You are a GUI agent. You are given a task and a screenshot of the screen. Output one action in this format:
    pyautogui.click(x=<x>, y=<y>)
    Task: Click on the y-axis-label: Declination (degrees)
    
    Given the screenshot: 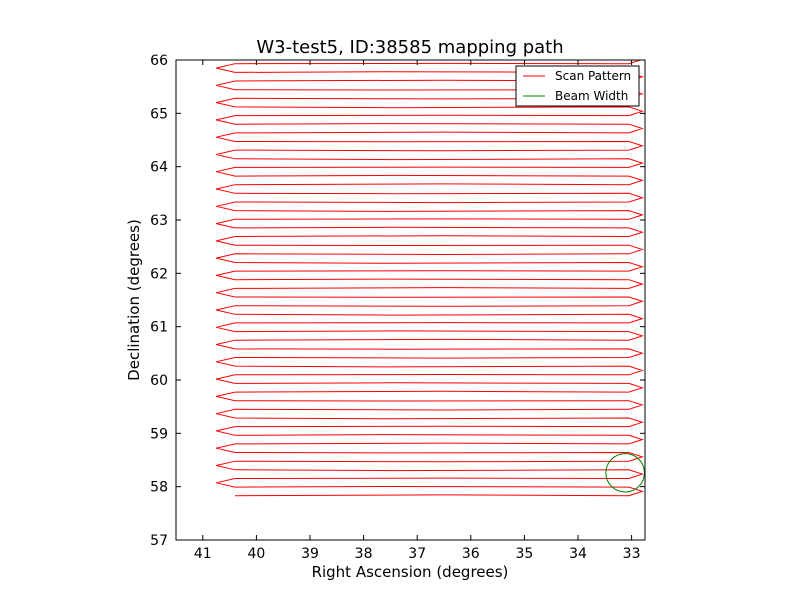 What is the action you would take?
    pyautogui.click(x=134, y=300)
    